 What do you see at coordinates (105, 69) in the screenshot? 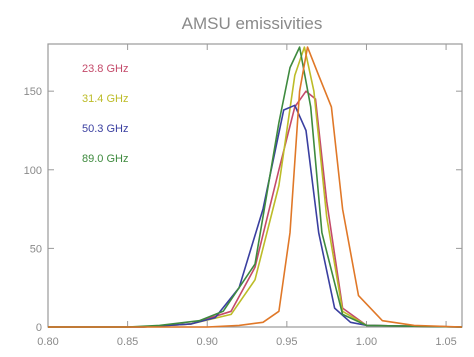
I see `legend-entry-1: 23.8 GHz` at bounding box center [105, 69].